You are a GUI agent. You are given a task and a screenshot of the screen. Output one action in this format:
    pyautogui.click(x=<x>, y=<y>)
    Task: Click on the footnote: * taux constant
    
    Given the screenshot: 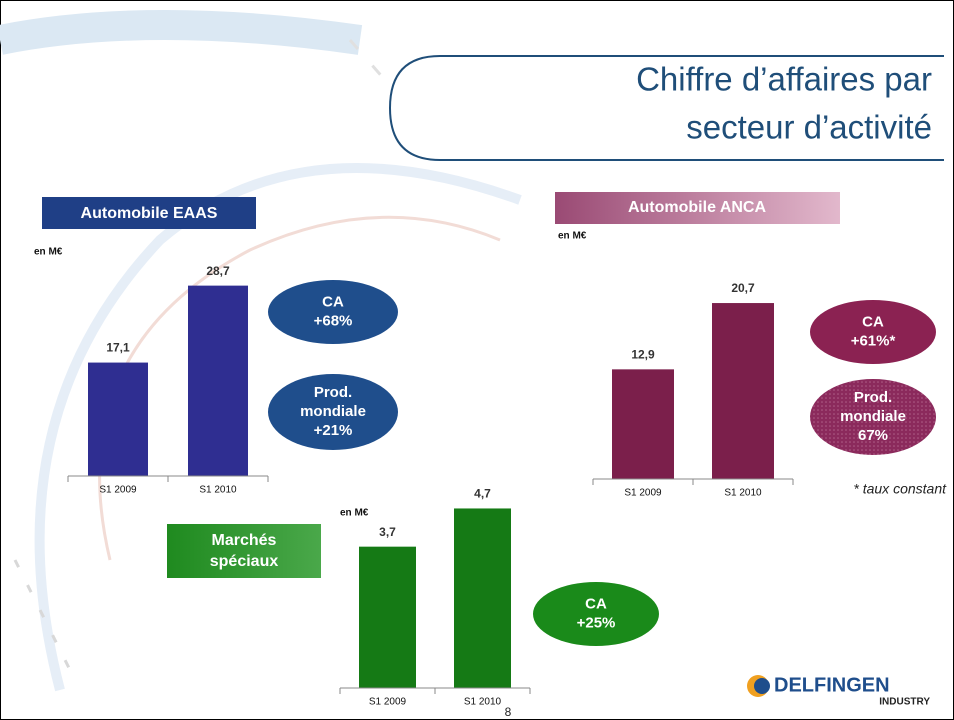 What is the action you would take?
    pyautogui.click(x=900, y=489)
    